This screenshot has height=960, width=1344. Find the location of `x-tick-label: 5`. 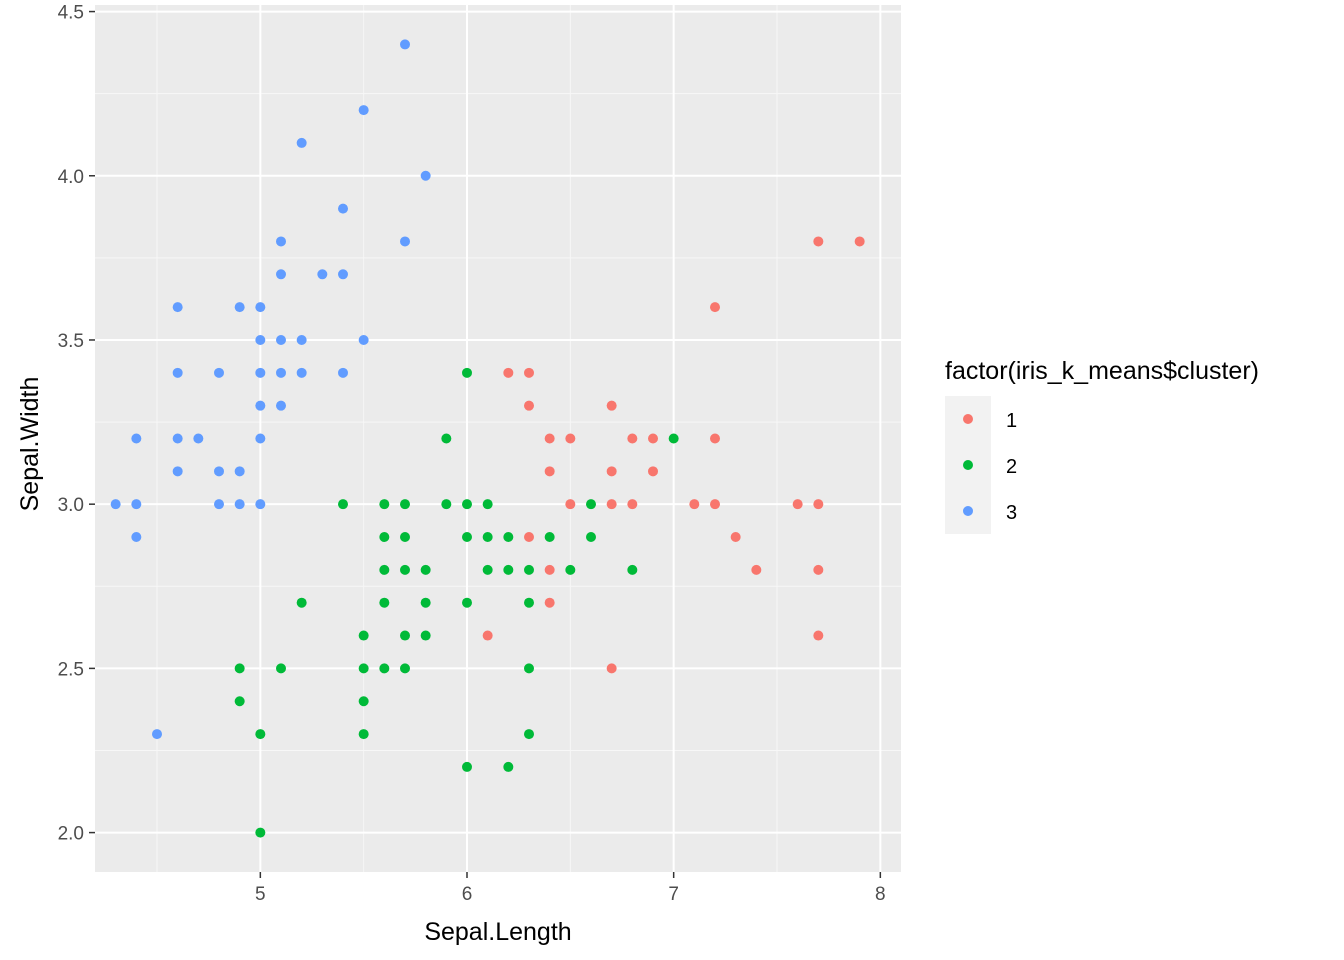

x-tick-label: 5 is located at coordinates (260, 894).